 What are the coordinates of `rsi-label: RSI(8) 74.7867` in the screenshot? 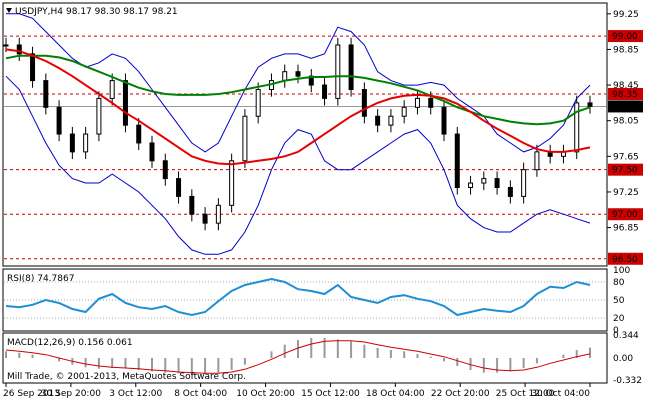 It's located at (40, 279).